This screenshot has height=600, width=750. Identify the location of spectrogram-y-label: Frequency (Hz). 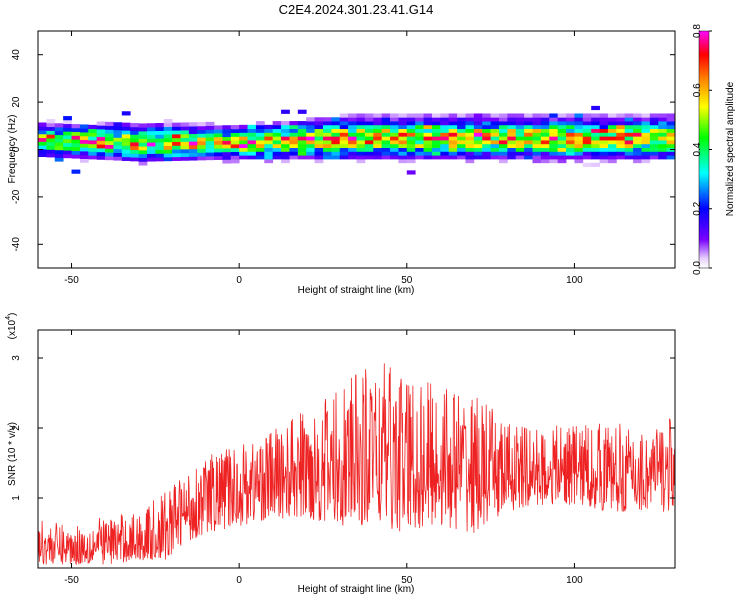
(12, 149).